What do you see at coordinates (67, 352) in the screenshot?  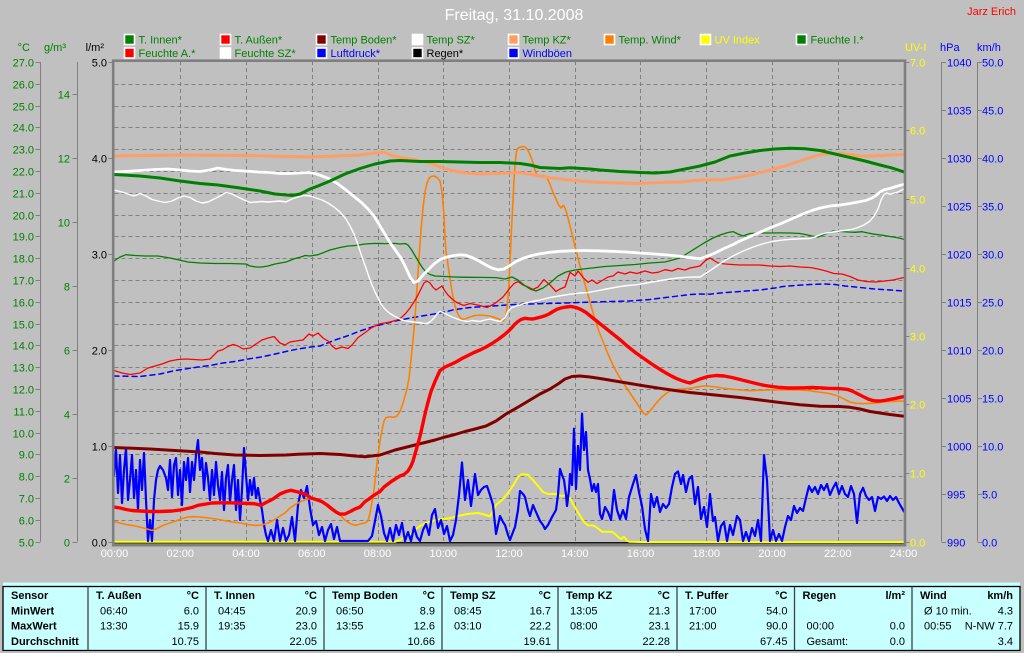 I see `svg-text: 6` at bounding box center [67, 352].